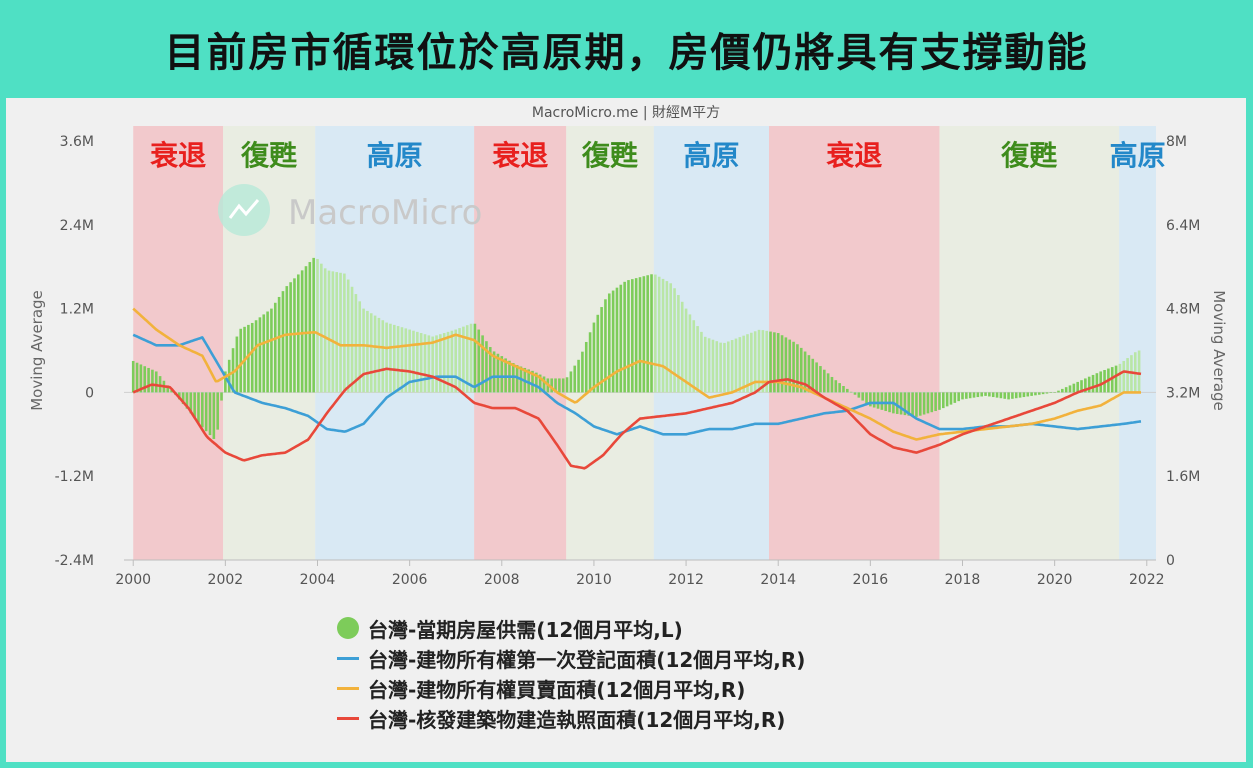 The height and width of the screenshot is (768, 1253). I want to click on legend-item: 台灣-當期房屋供需(12個月平均,L), so click(570, 628).